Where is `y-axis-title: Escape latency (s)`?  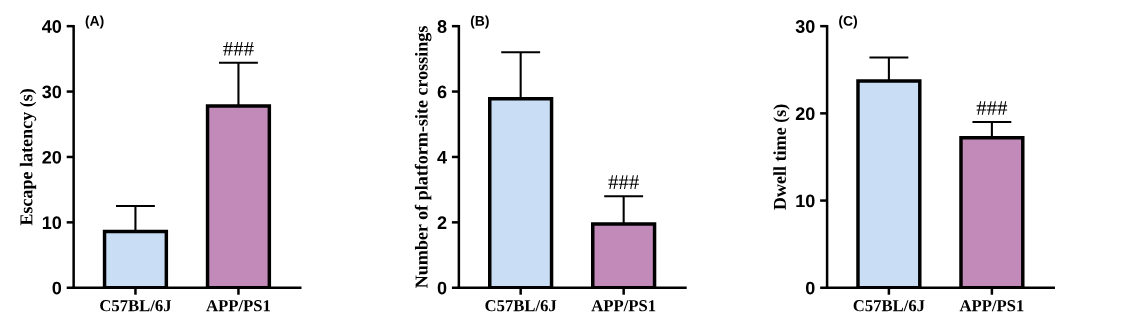 y-axis-title: Escape latency (s) is located at coordinates (28, 157).